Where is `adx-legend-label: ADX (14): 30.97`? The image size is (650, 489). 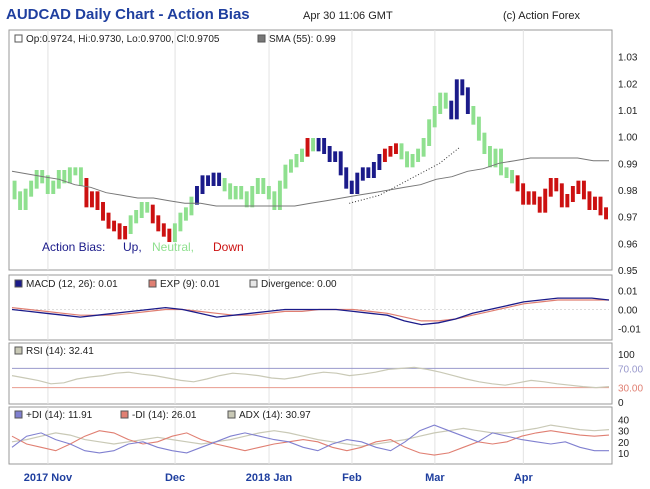 adx-legend-label: ADX (14): 30.97 is located at coordinates (275, 415).